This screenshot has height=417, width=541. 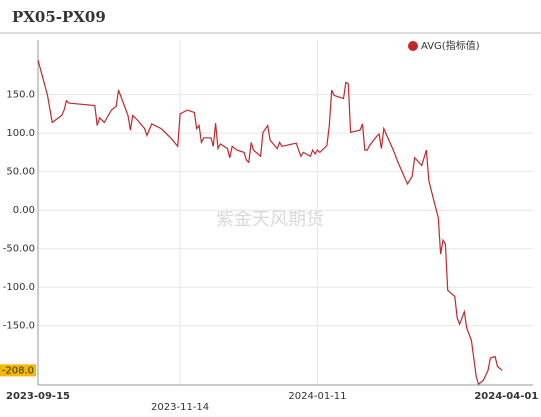 I want to click on y-tick-label: -50.00, so click(x=19, y=249).